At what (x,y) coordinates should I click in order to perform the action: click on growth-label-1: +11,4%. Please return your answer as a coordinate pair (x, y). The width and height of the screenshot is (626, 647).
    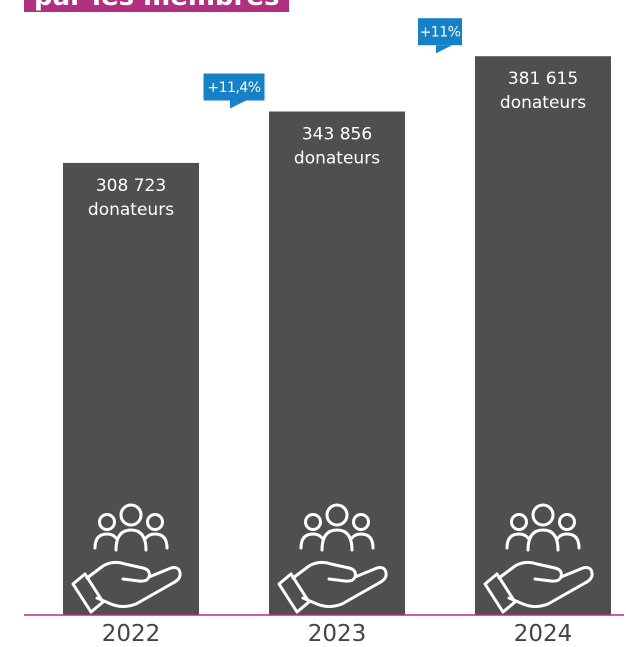
    Looking at the image, I should click on (233, 88).